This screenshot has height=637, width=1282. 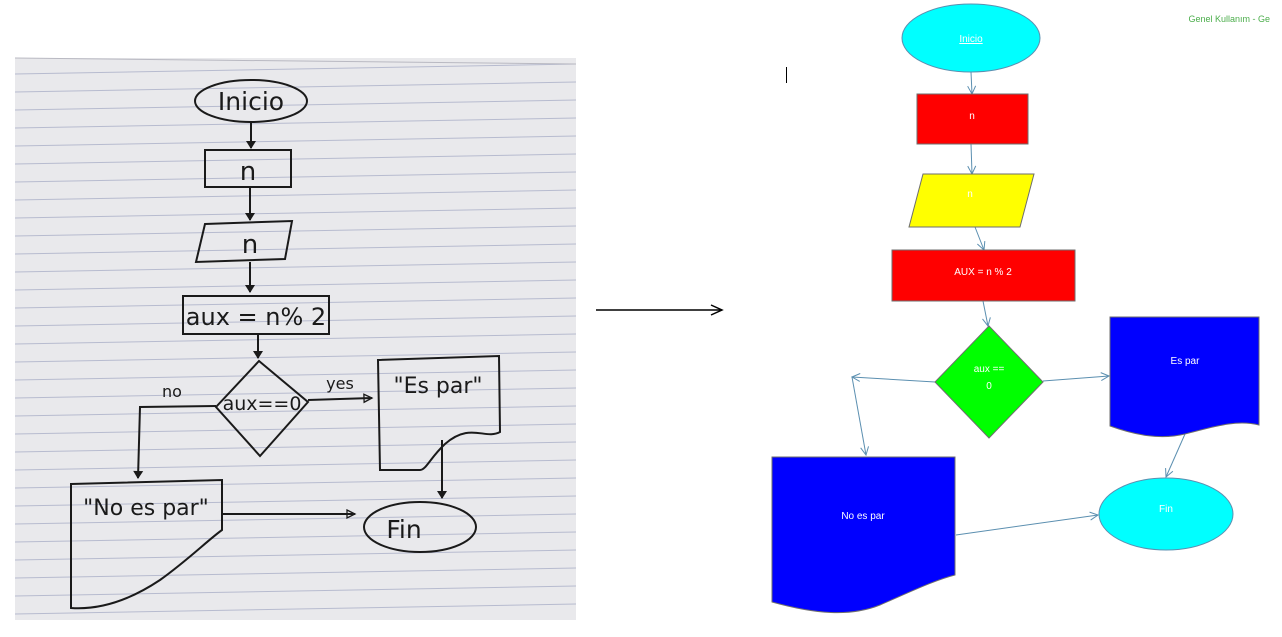 I want to click on sketch-es-par-label: "Es par", so click(x=437, y=386).